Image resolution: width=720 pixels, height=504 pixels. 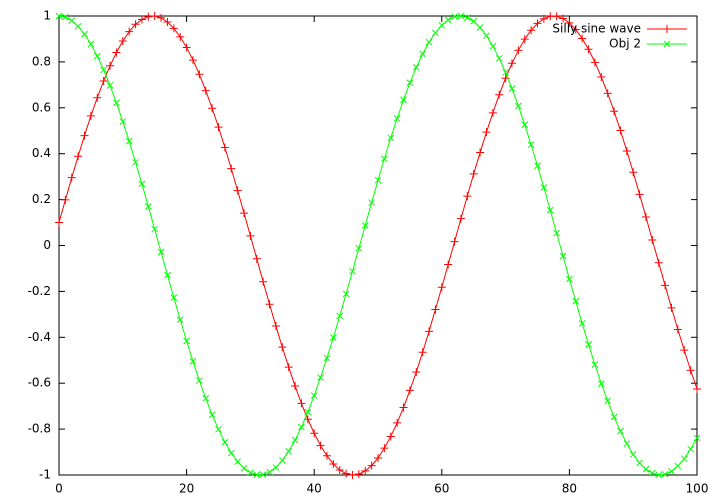 What do you see at coordinates (41, 199) in the screenshot?
I see `y-tick-label: 0.2` at bounding box center [41, 199].